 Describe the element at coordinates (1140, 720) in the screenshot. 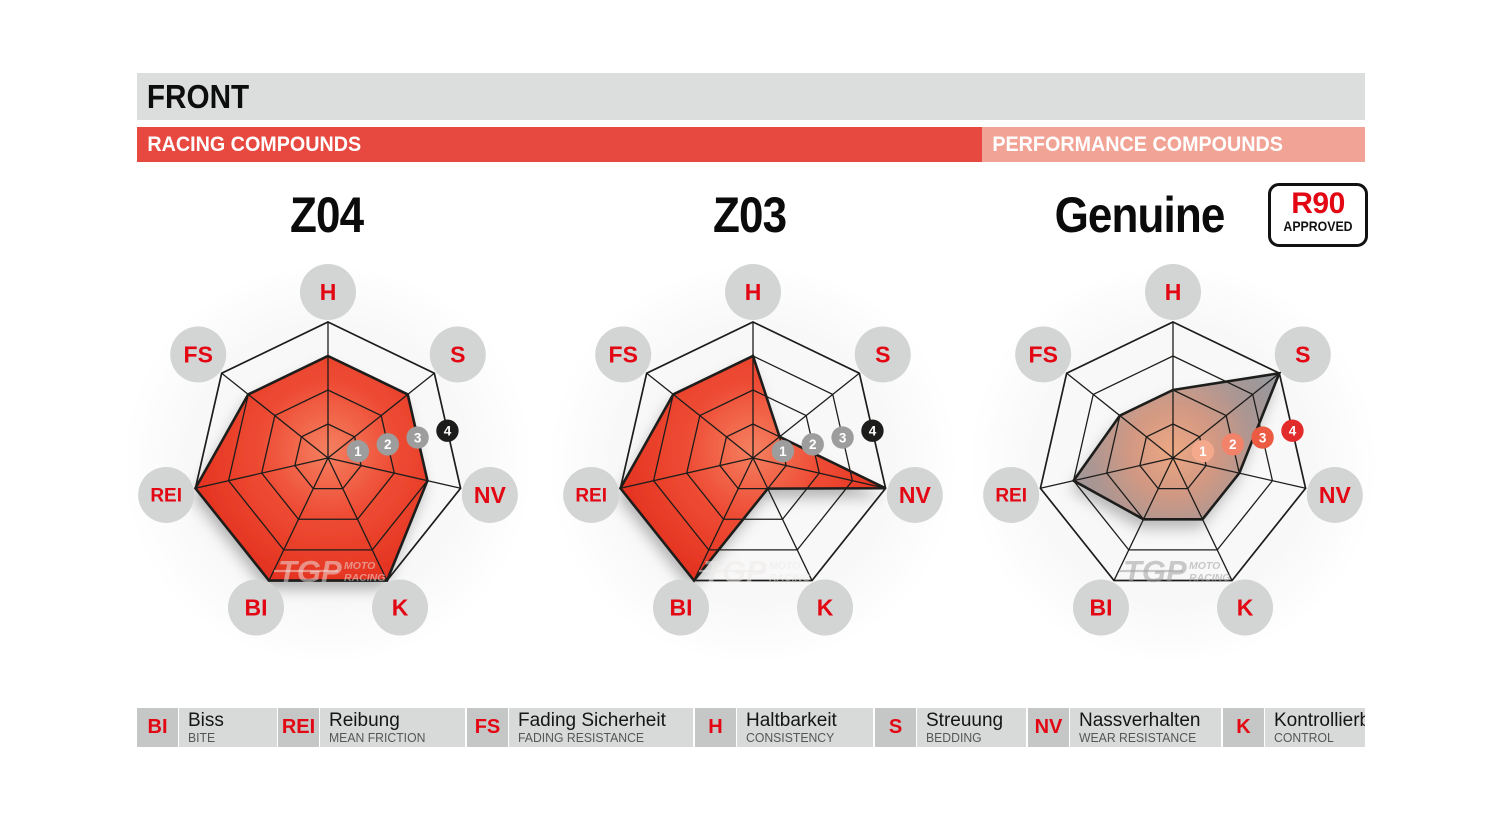

I see `legend-term: Nassverhalten` at that location.